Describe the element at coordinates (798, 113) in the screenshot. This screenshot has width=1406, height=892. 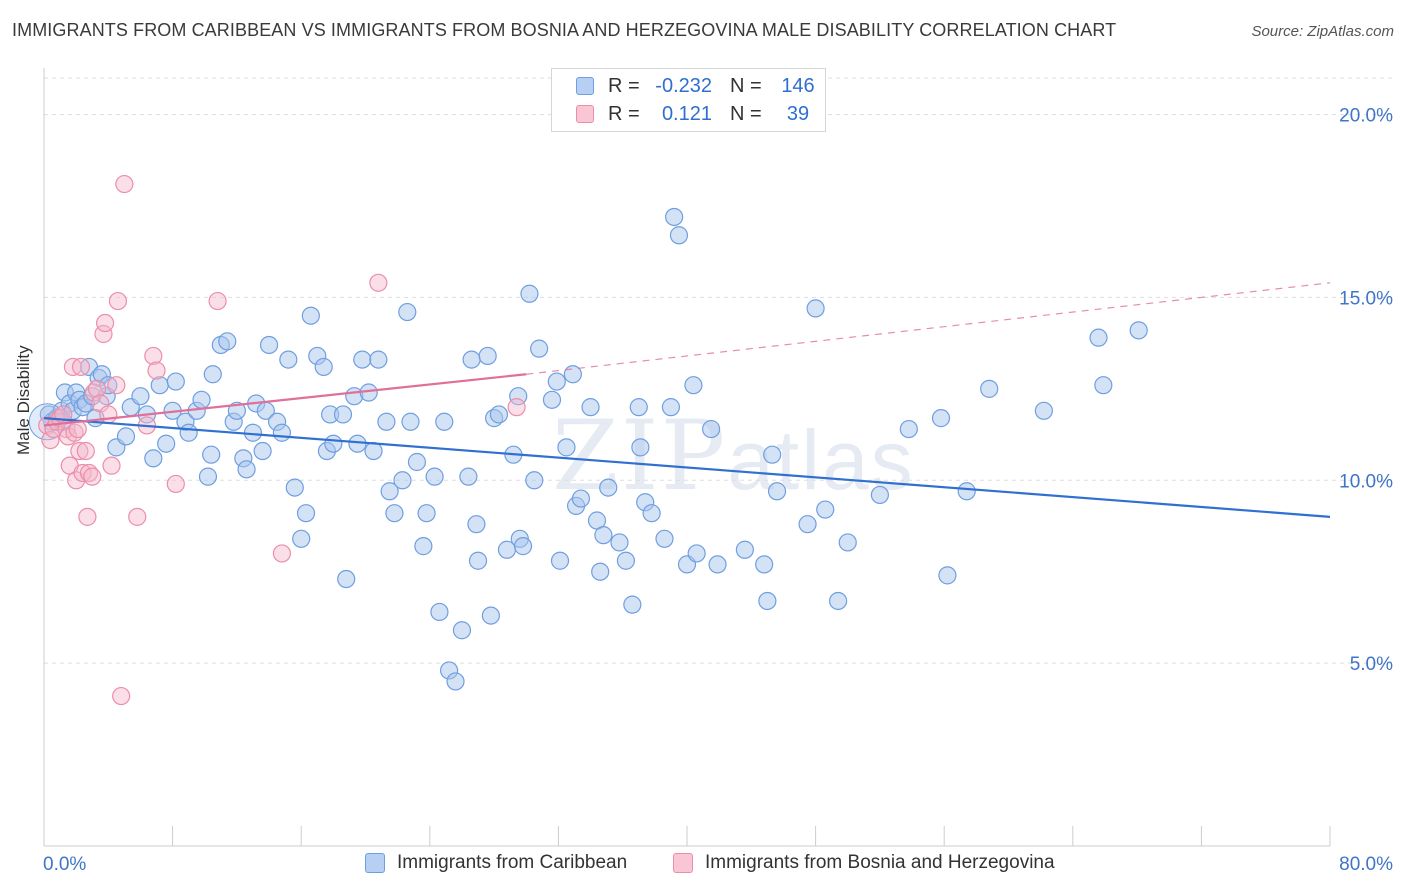
I see `legend-n-value: 39` at that location.